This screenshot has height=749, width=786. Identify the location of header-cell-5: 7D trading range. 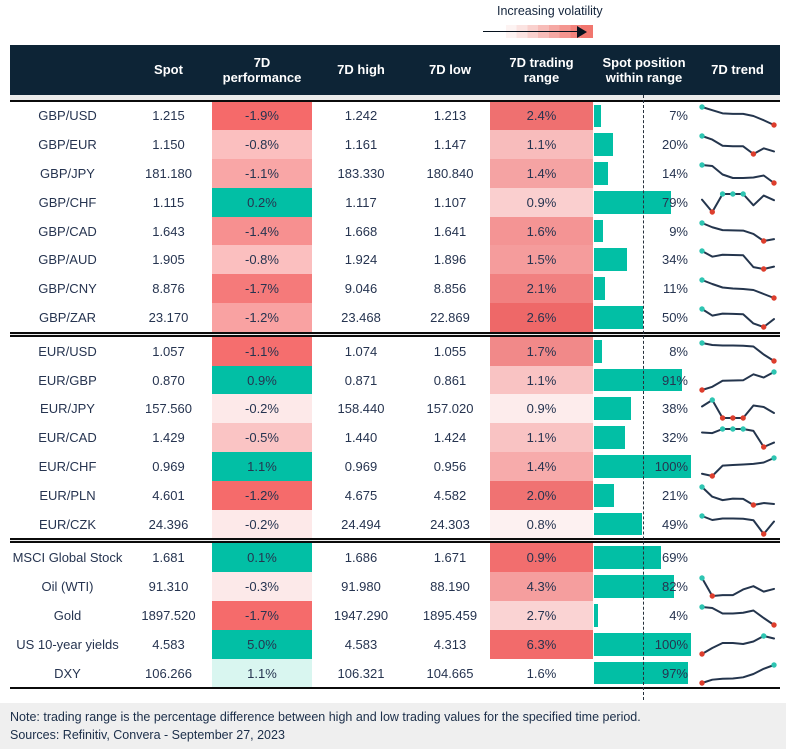
(541, 69).